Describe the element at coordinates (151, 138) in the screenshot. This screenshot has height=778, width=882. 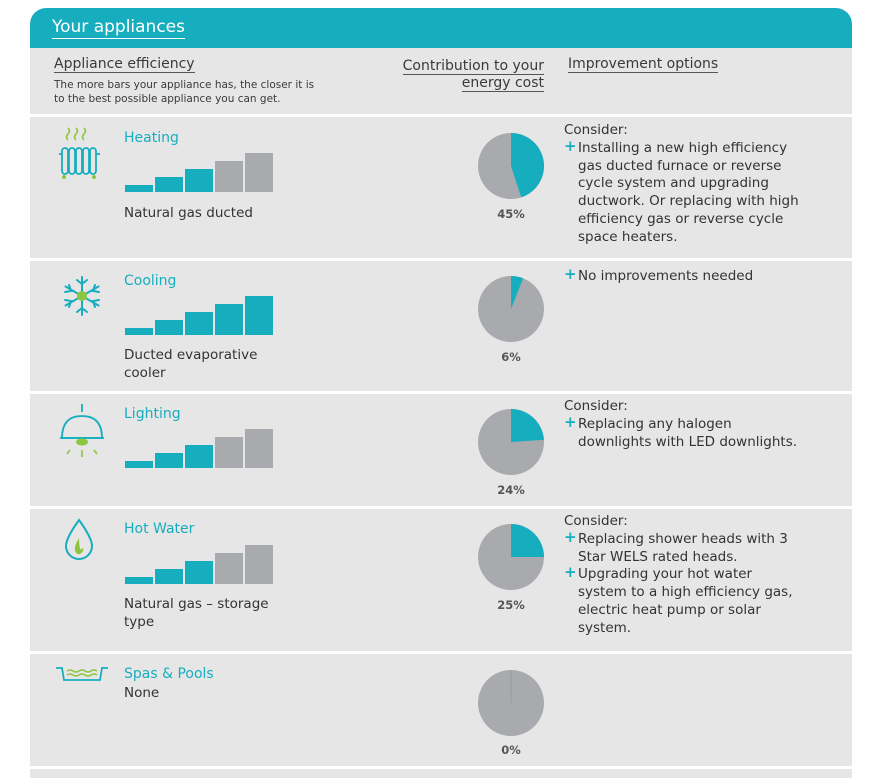
I see `appliance-name: Heating` at that location.